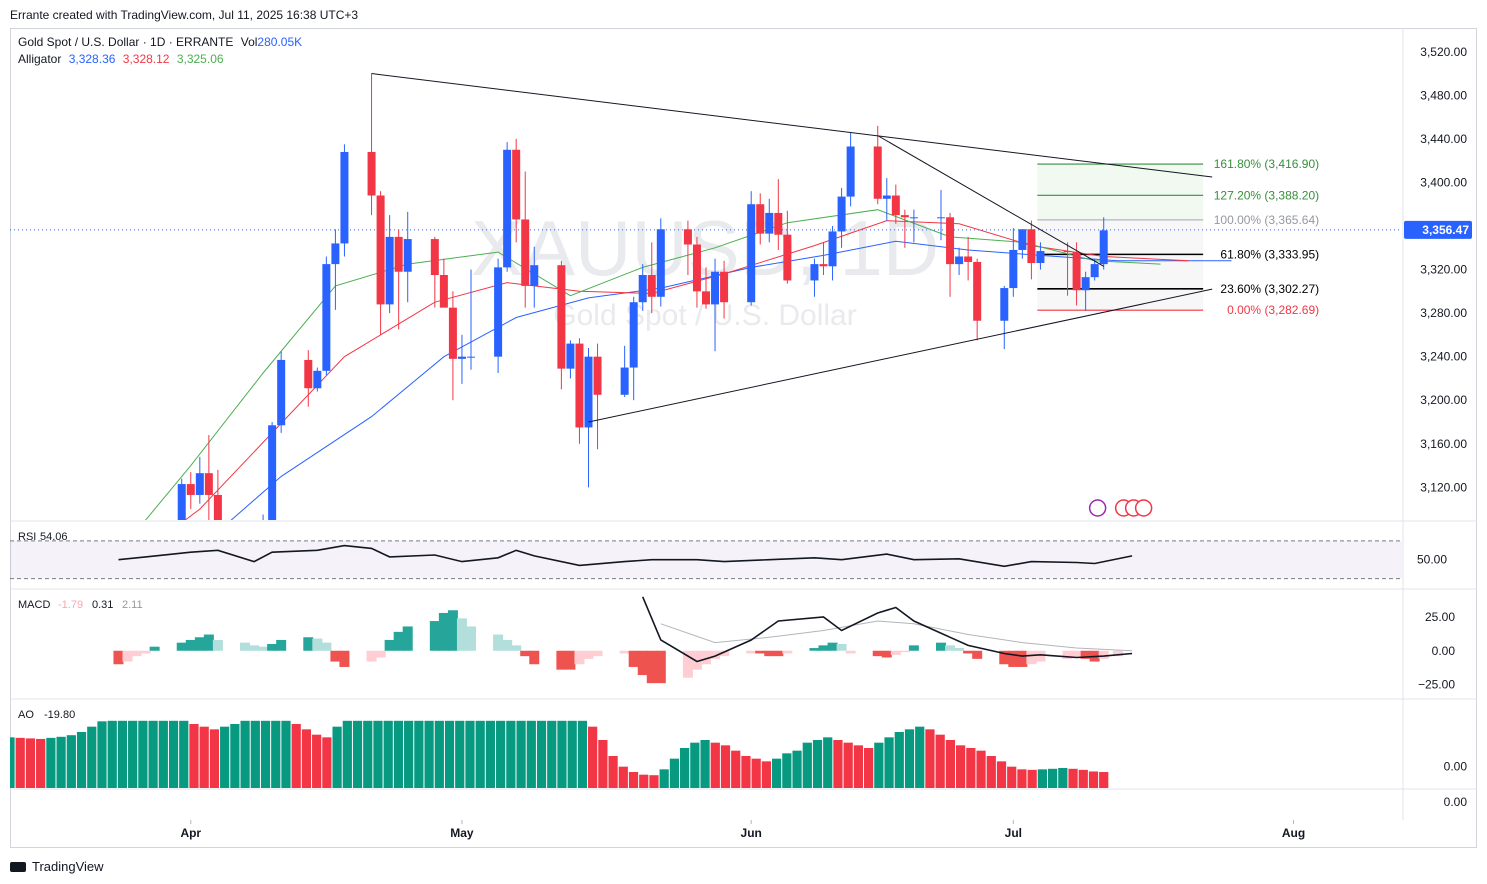 The height and width of the screenshot is (884, 1487). Describe the element at coordinates (1443, 52) in the screenshot. I see `price-axis-tick-label: 3,520.00` at that location.